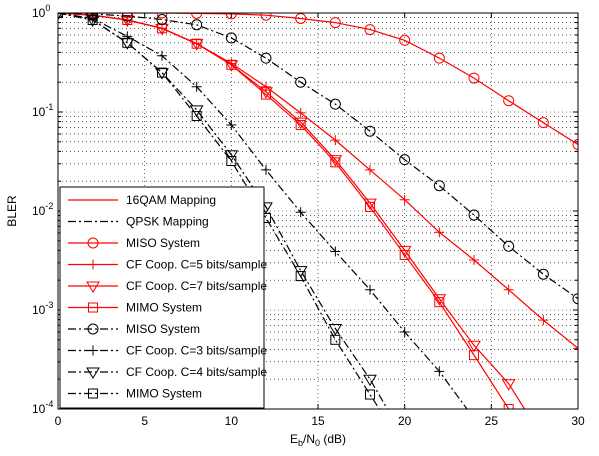 The height and width of the screenshot is (456, 599). I want to click on x-axis-label: Eb/N0 (dB), so click(318, 440).